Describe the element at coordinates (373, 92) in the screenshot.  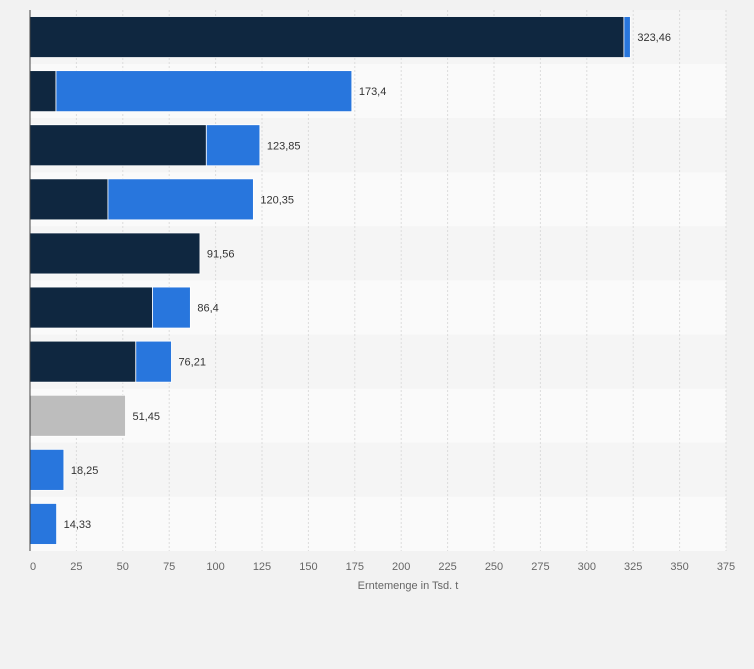
I see `bar-value-label: 173,4` at that location.